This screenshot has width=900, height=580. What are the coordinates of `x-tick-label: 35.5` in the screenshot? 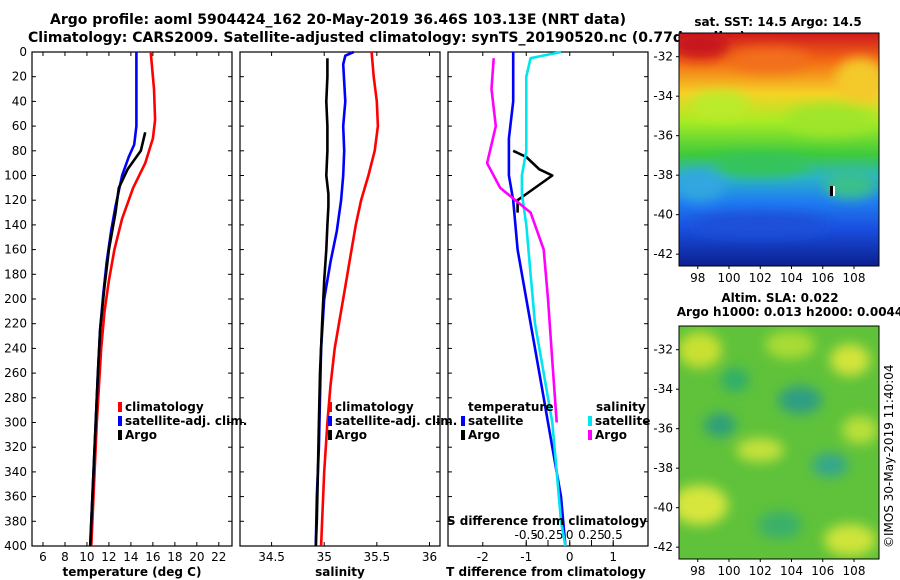 It's located at (376, 557).